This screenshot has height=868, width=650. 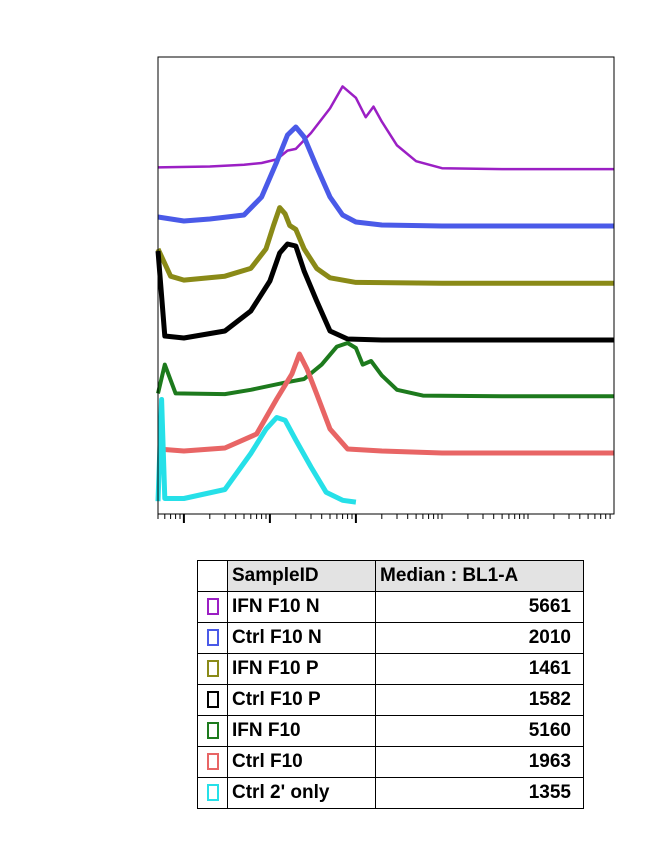 I want to click on legend-row: IFN F10 5160, so click(x=390, y=731).